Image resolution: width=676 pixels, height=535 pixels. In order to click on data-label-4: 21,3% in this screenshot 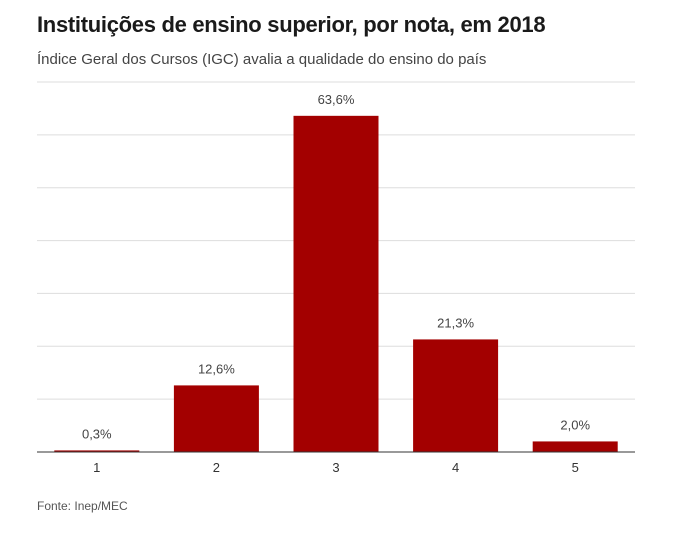, I will do `click(455, 322)`.